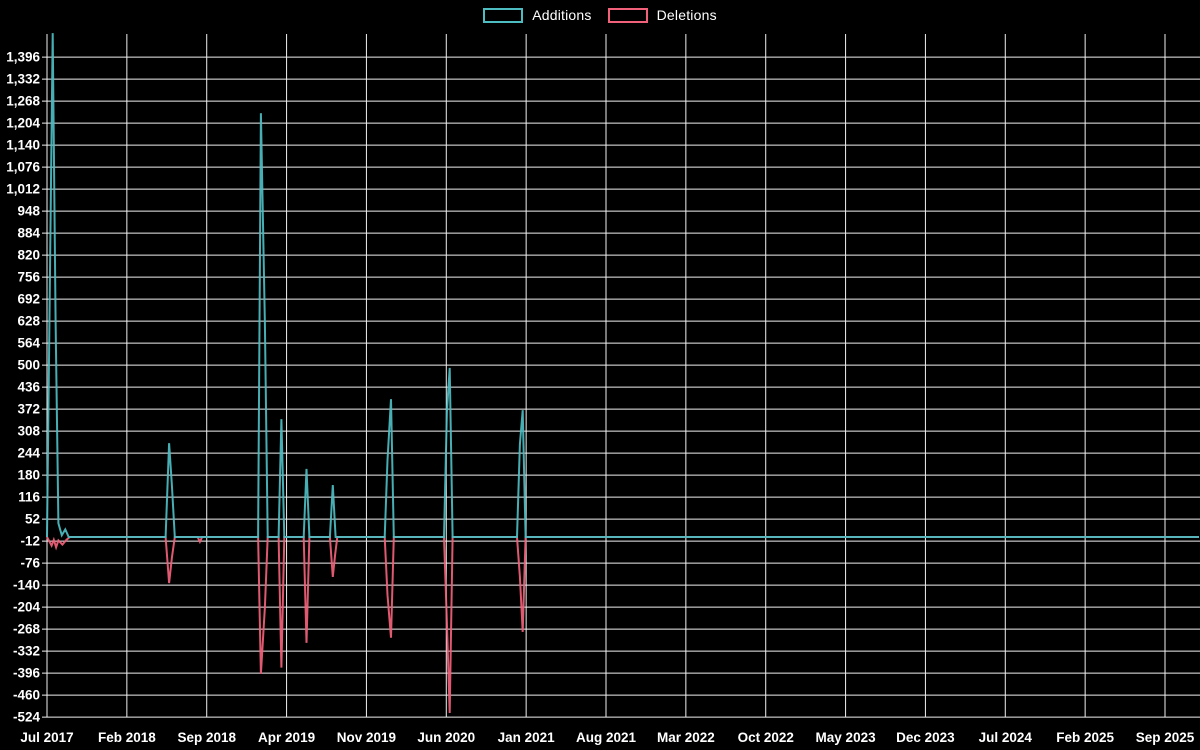 This screenshot has width=1200, height=750. I want to click on chart-legend: Additions Deletions, so click(600, 15).